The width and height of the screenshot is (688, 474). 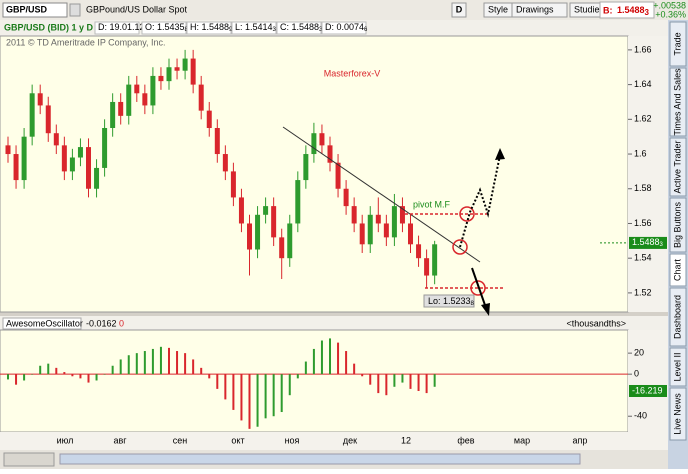 I want to click on last-price: 1.5488, so click(x=646, y=242).